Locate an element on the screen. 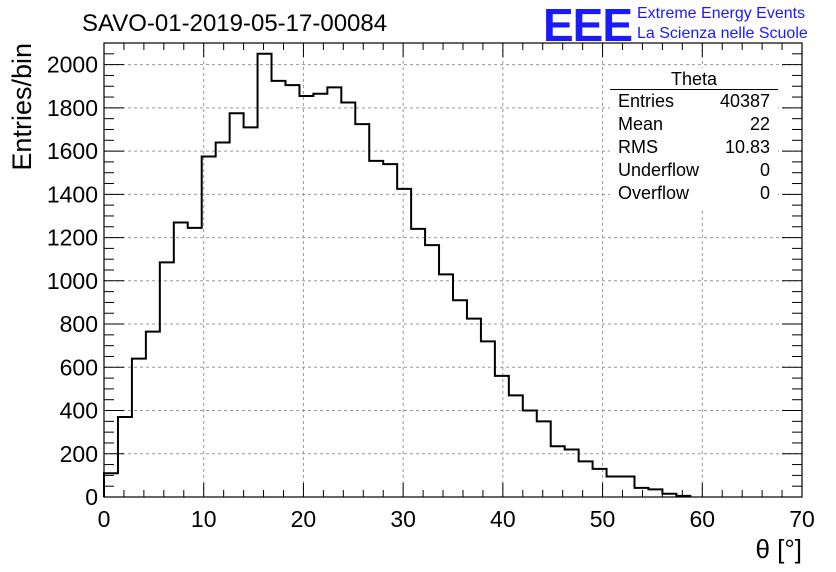  x-tick-label: 40 is located at coordinates (503, 519).